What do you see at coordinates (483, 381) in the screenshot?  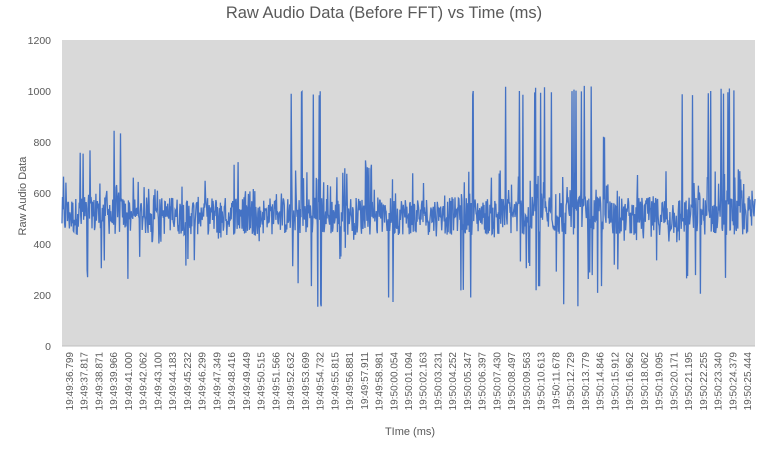 I see `x-tick-label: 19:50:06.397` at bounding box center [483, 381].